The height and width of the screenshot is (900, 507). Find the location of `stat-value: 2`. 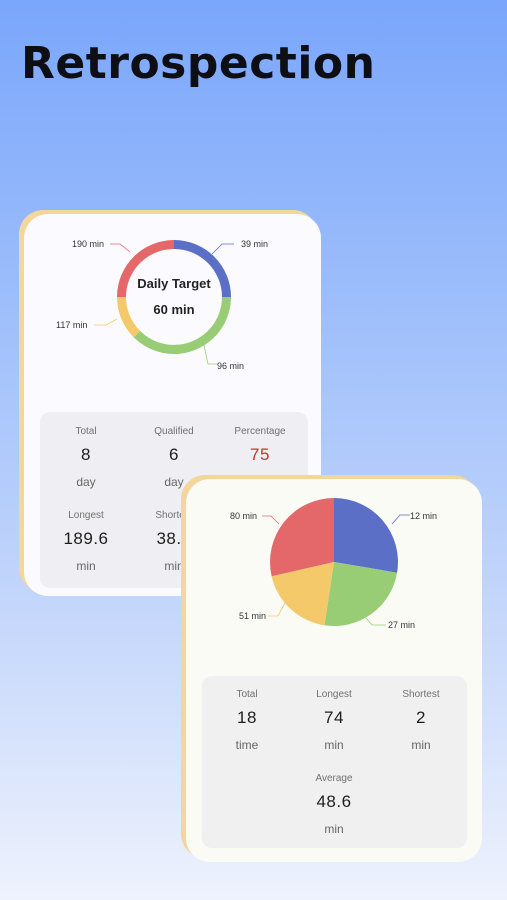

stat-value: 2 is located at coordinates (421, 717).